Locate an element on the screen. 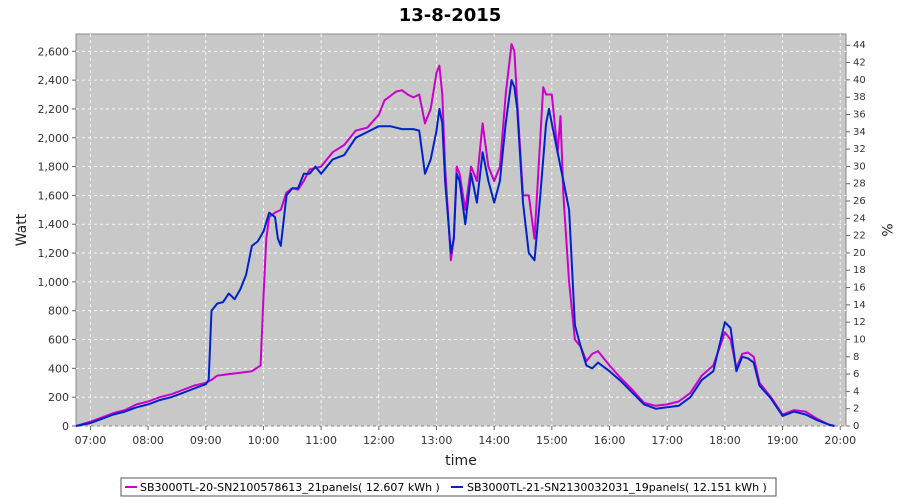 This screenshot has height=500, width=900. y2-axis-label: % is located at coordinates (886, 229).